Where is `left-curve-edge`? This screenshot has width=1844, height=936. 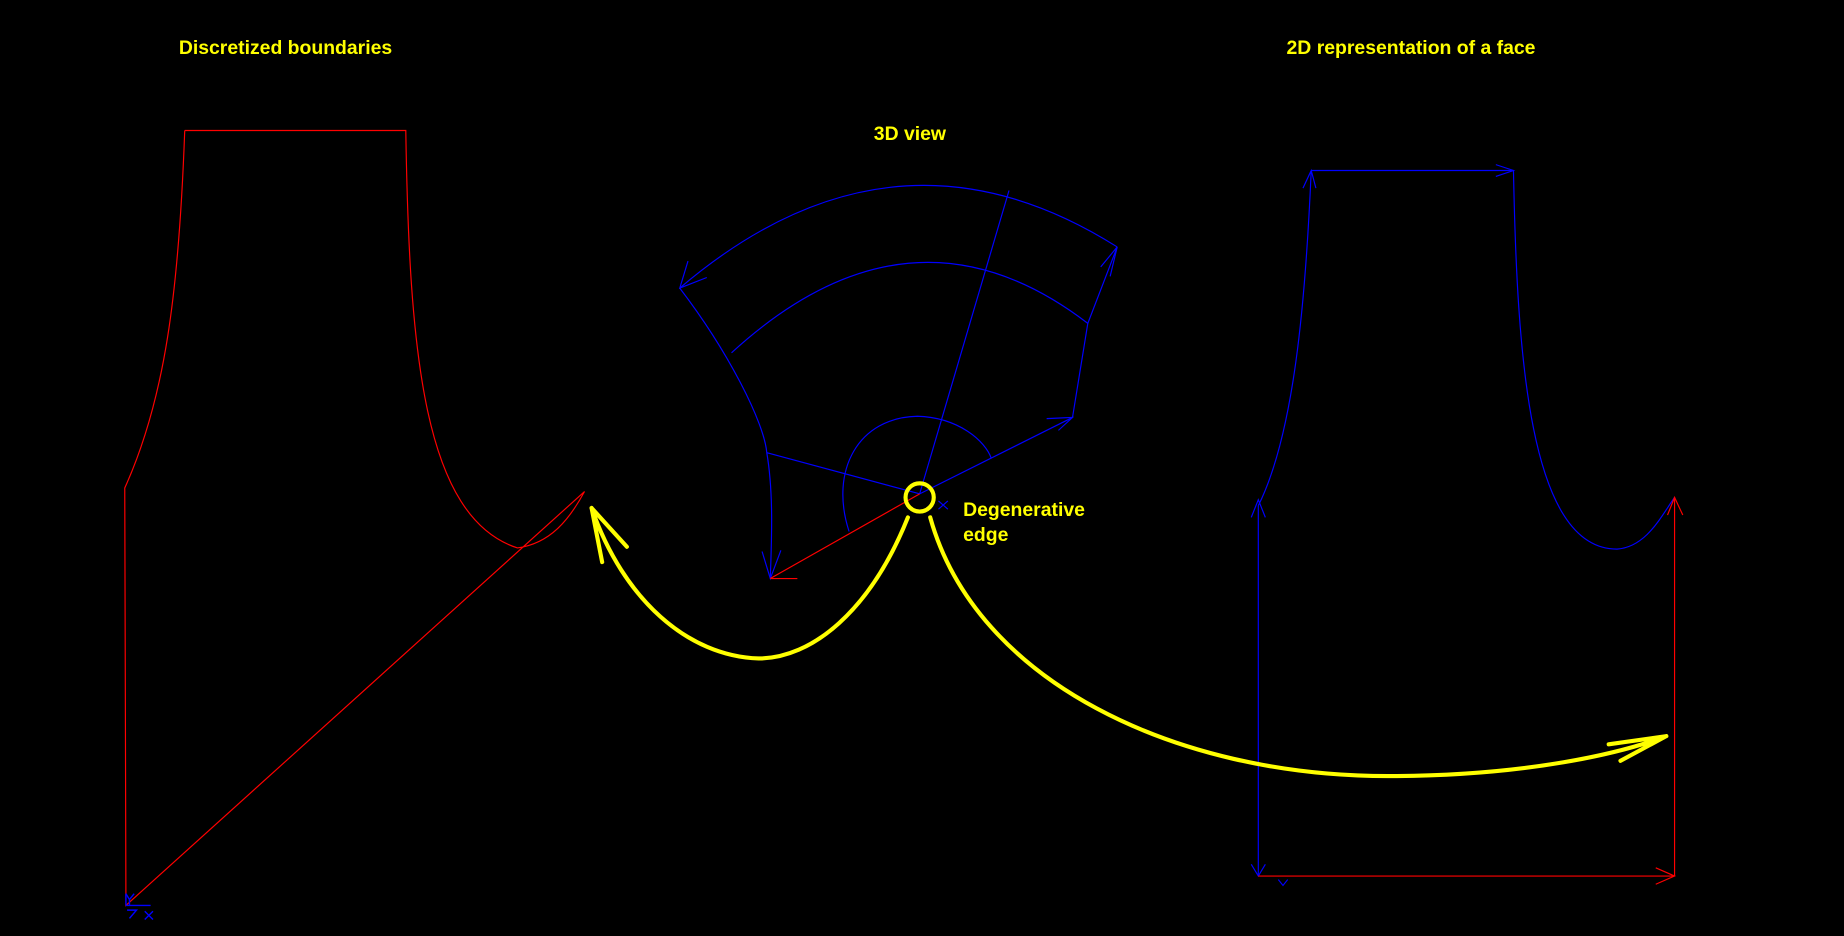
left-curve-edge is located at coordinates (1284, 338).